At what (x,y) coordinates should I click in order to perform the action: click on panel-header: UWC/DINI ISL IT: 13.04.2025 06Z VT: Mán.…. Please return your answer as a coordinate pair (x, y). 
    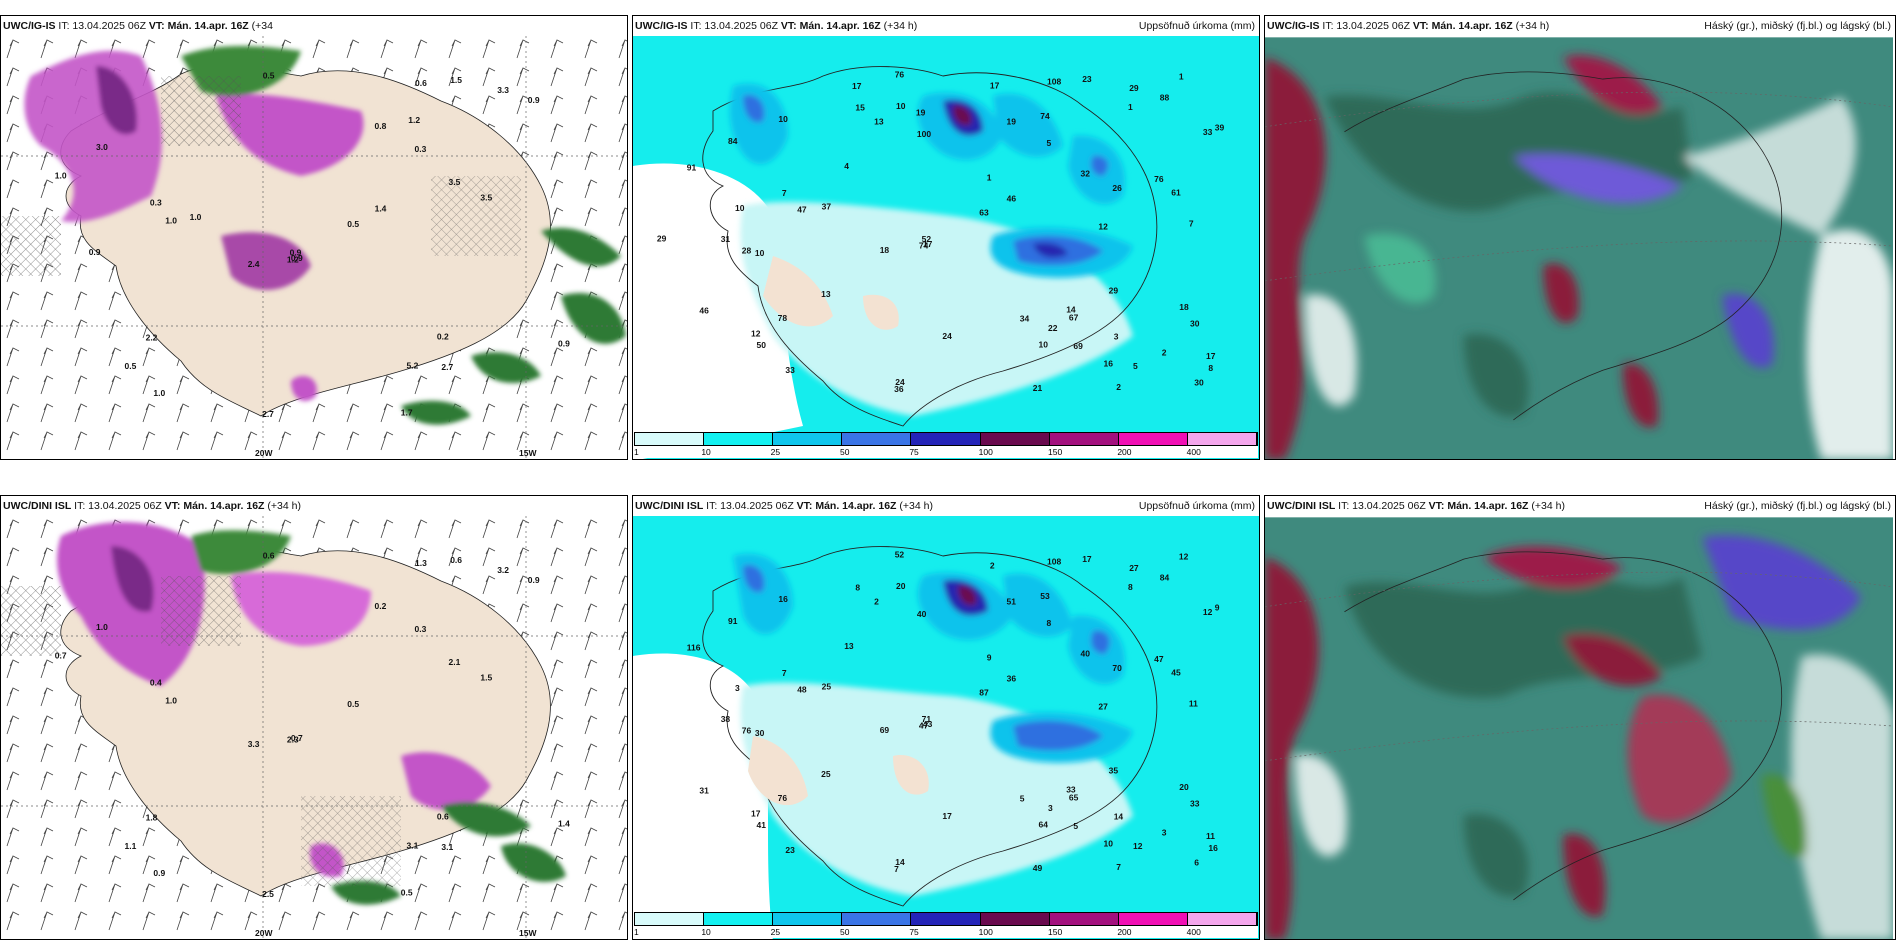
    Looking at the image, I should click on (314, 506).